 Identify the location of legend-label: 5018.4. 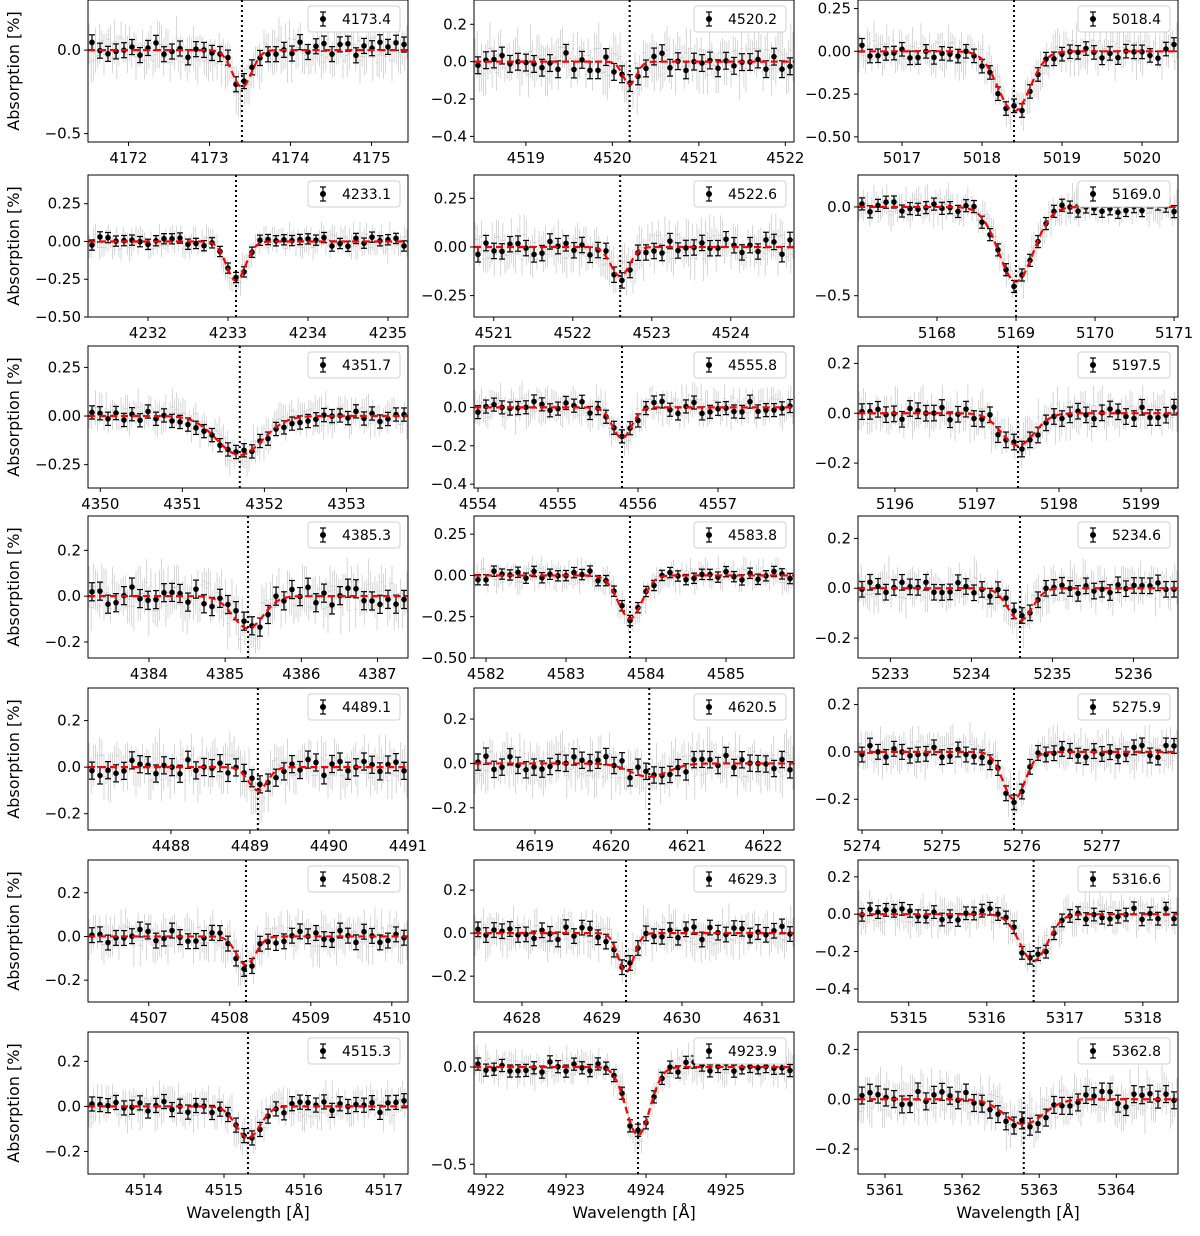
(1136, 20).